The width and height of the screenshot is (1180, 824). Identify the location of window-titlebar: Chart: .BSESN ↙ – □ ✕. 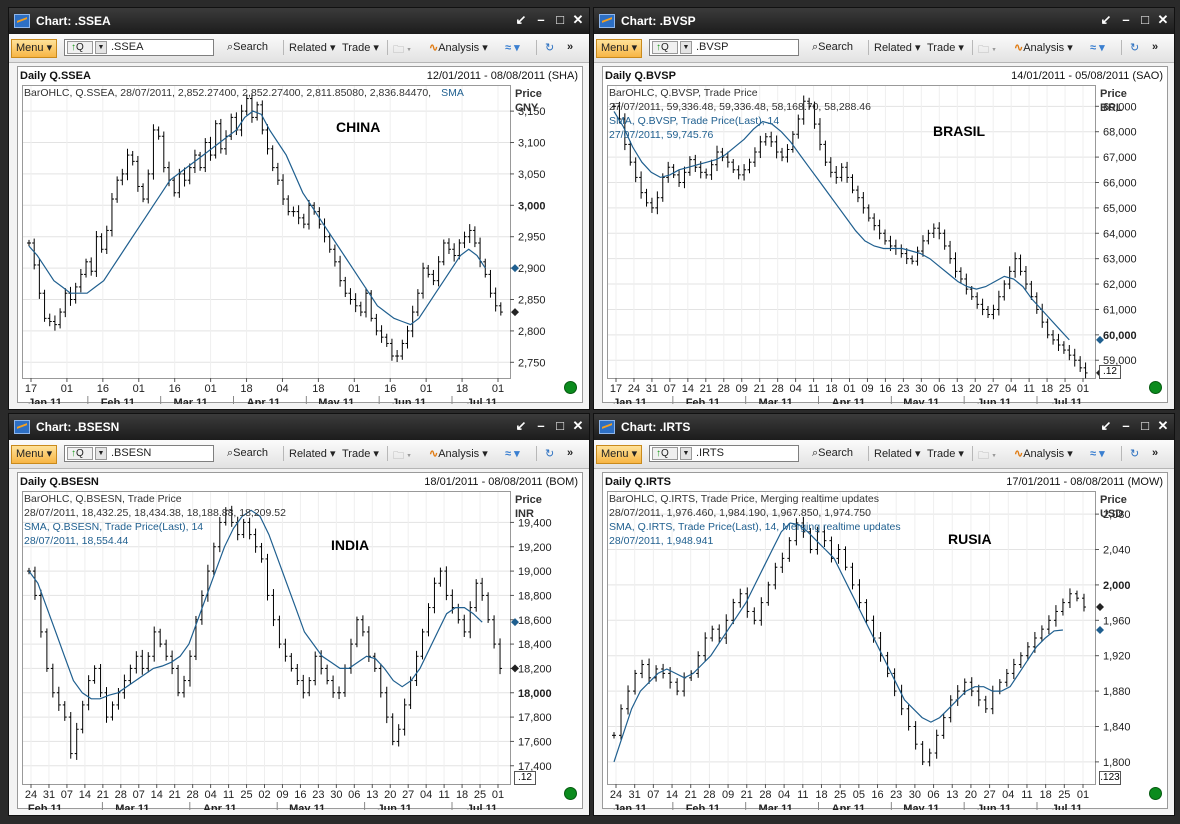
(299, 427).